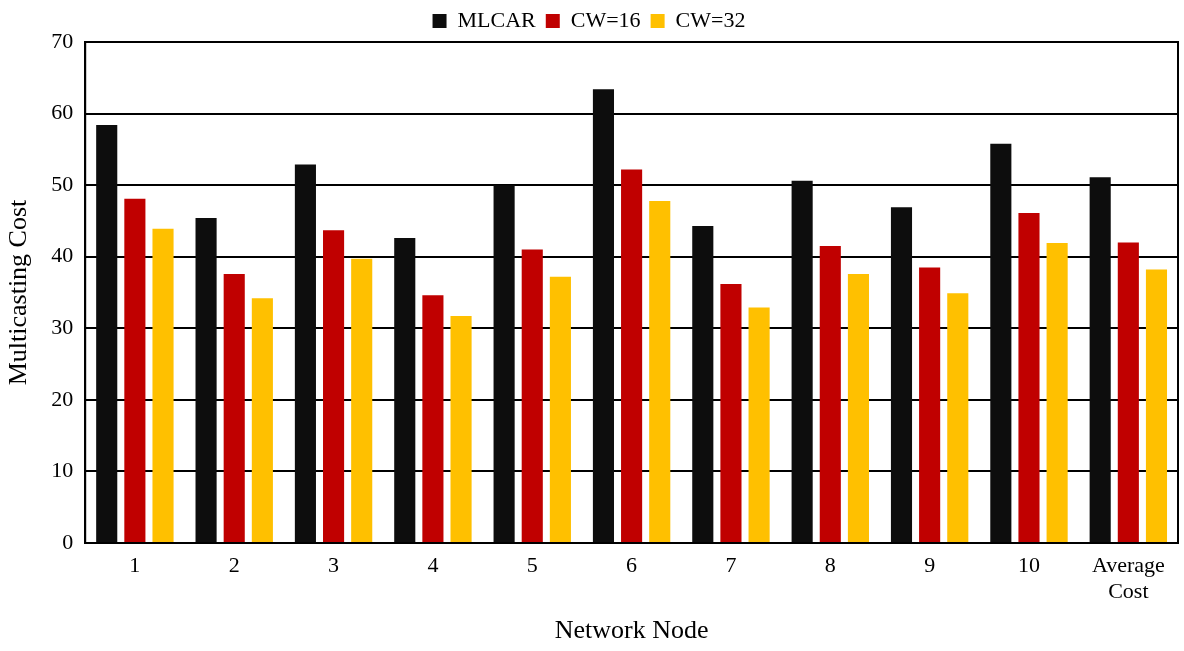 Image resolution: width=1184 pixels, height=651 pixels. What do you see at coordinates (62, 470) in the screenshot?
I see `y-tick-label: 10` at bounding box center [62, 470].